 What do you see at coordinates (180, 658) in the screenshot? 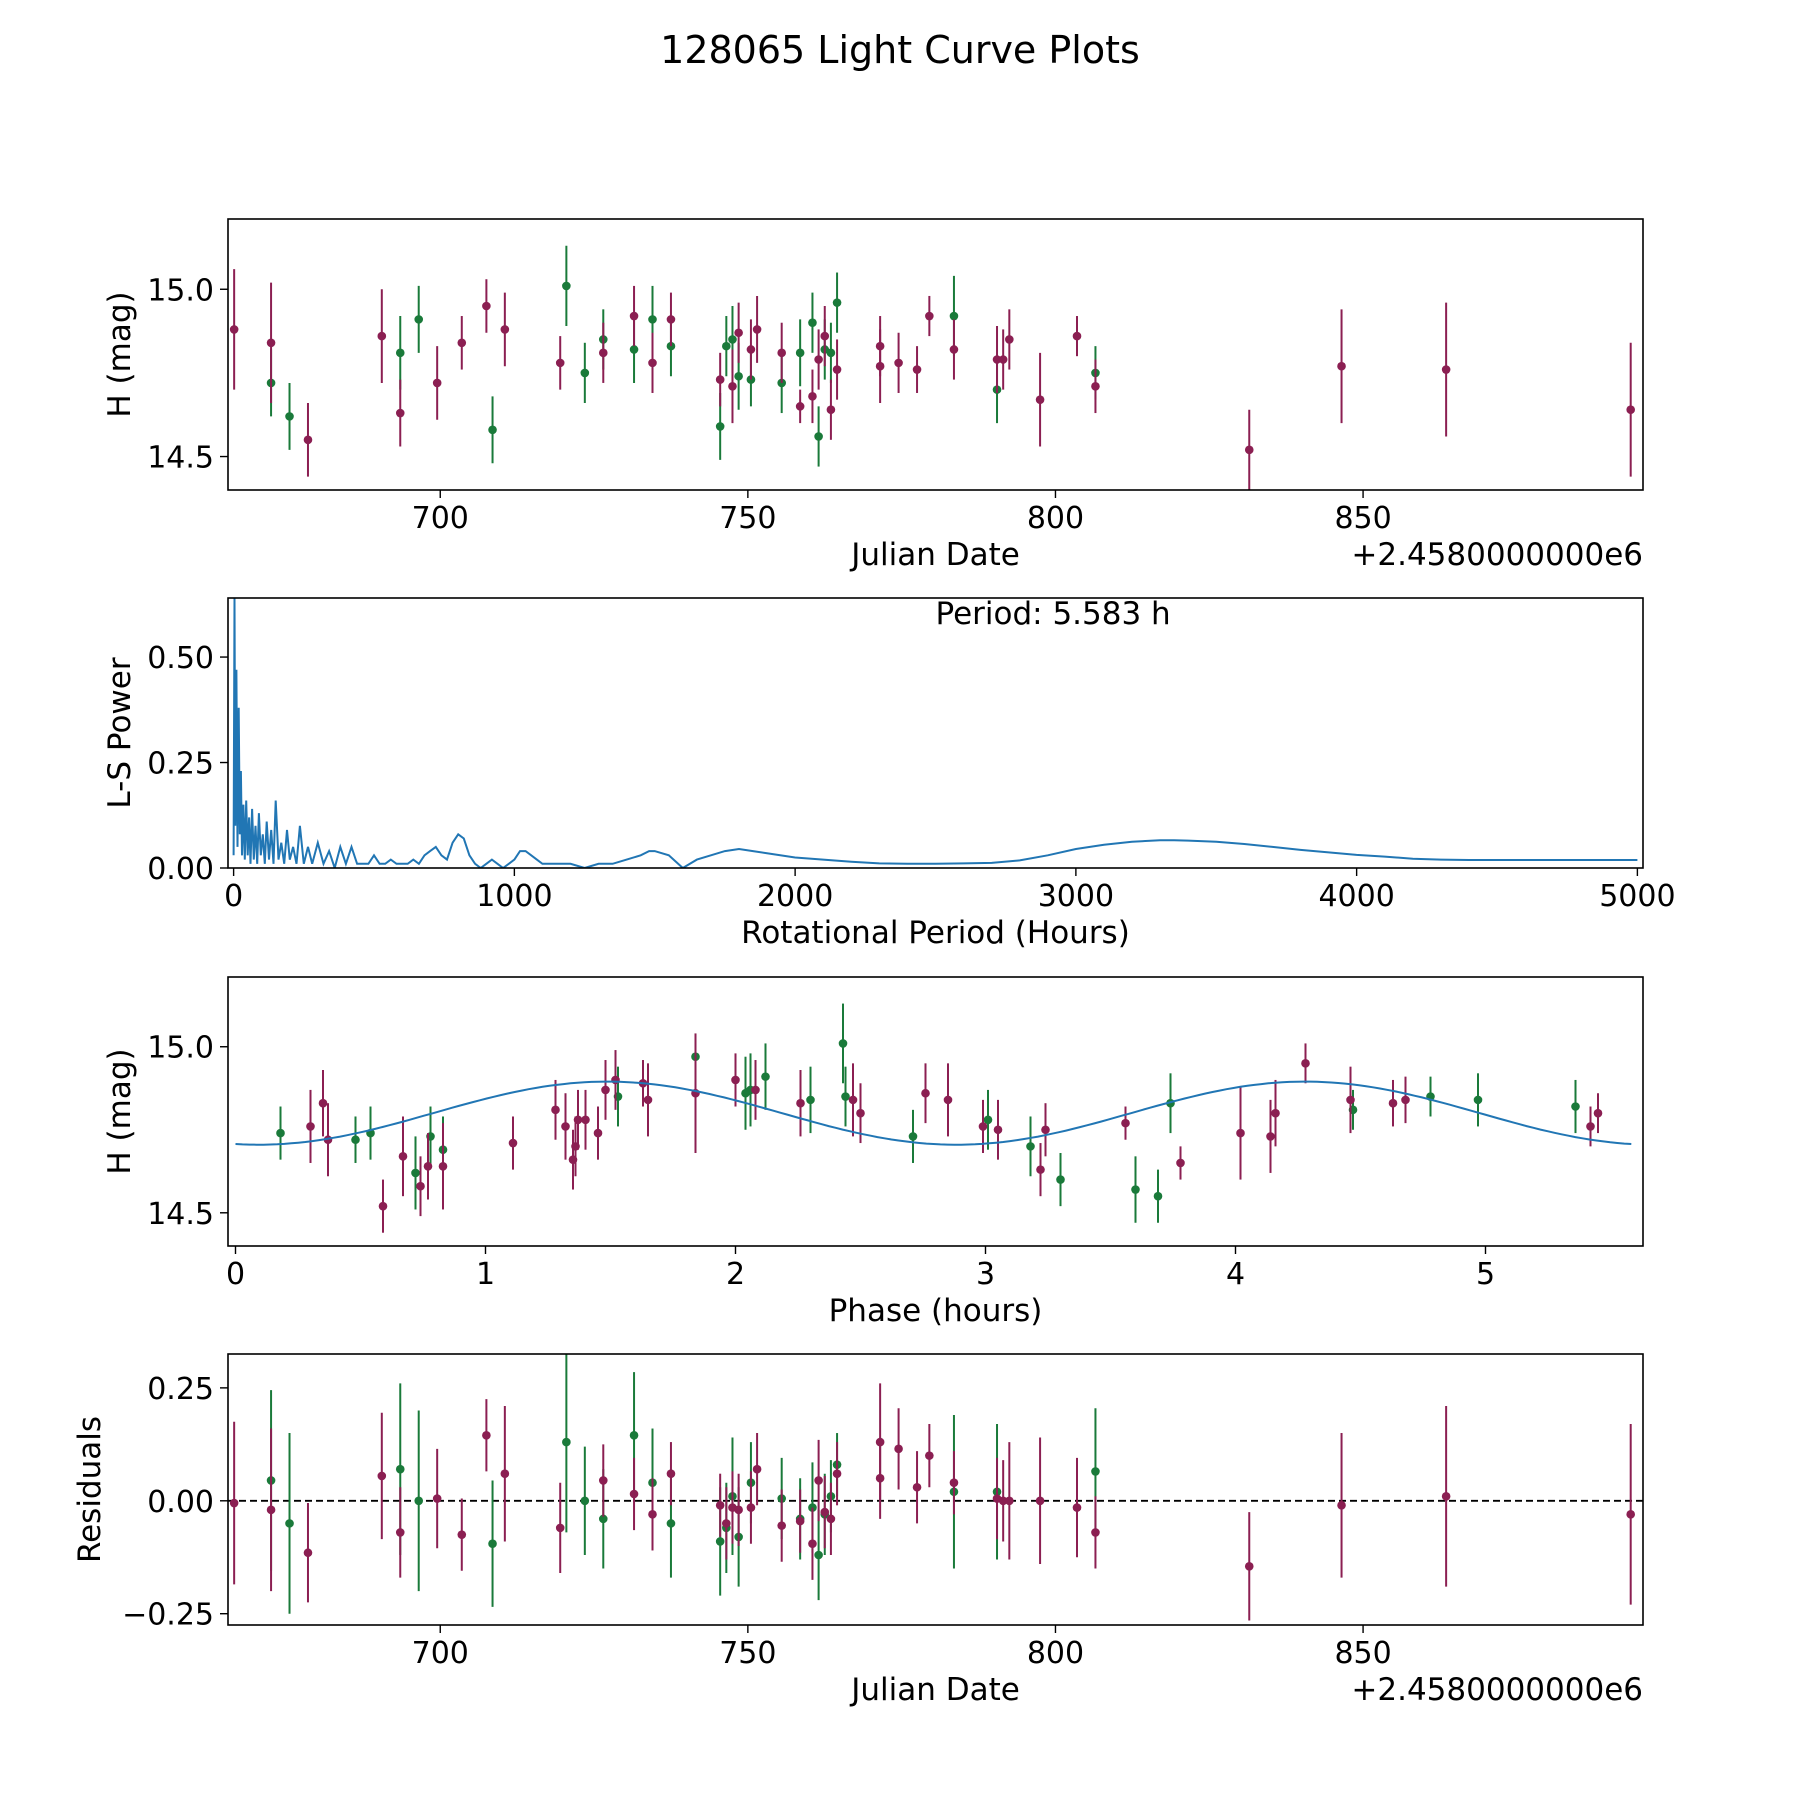
I see `periodogram-ytick-label-2: 0.50` at bounding box center [180, 658].